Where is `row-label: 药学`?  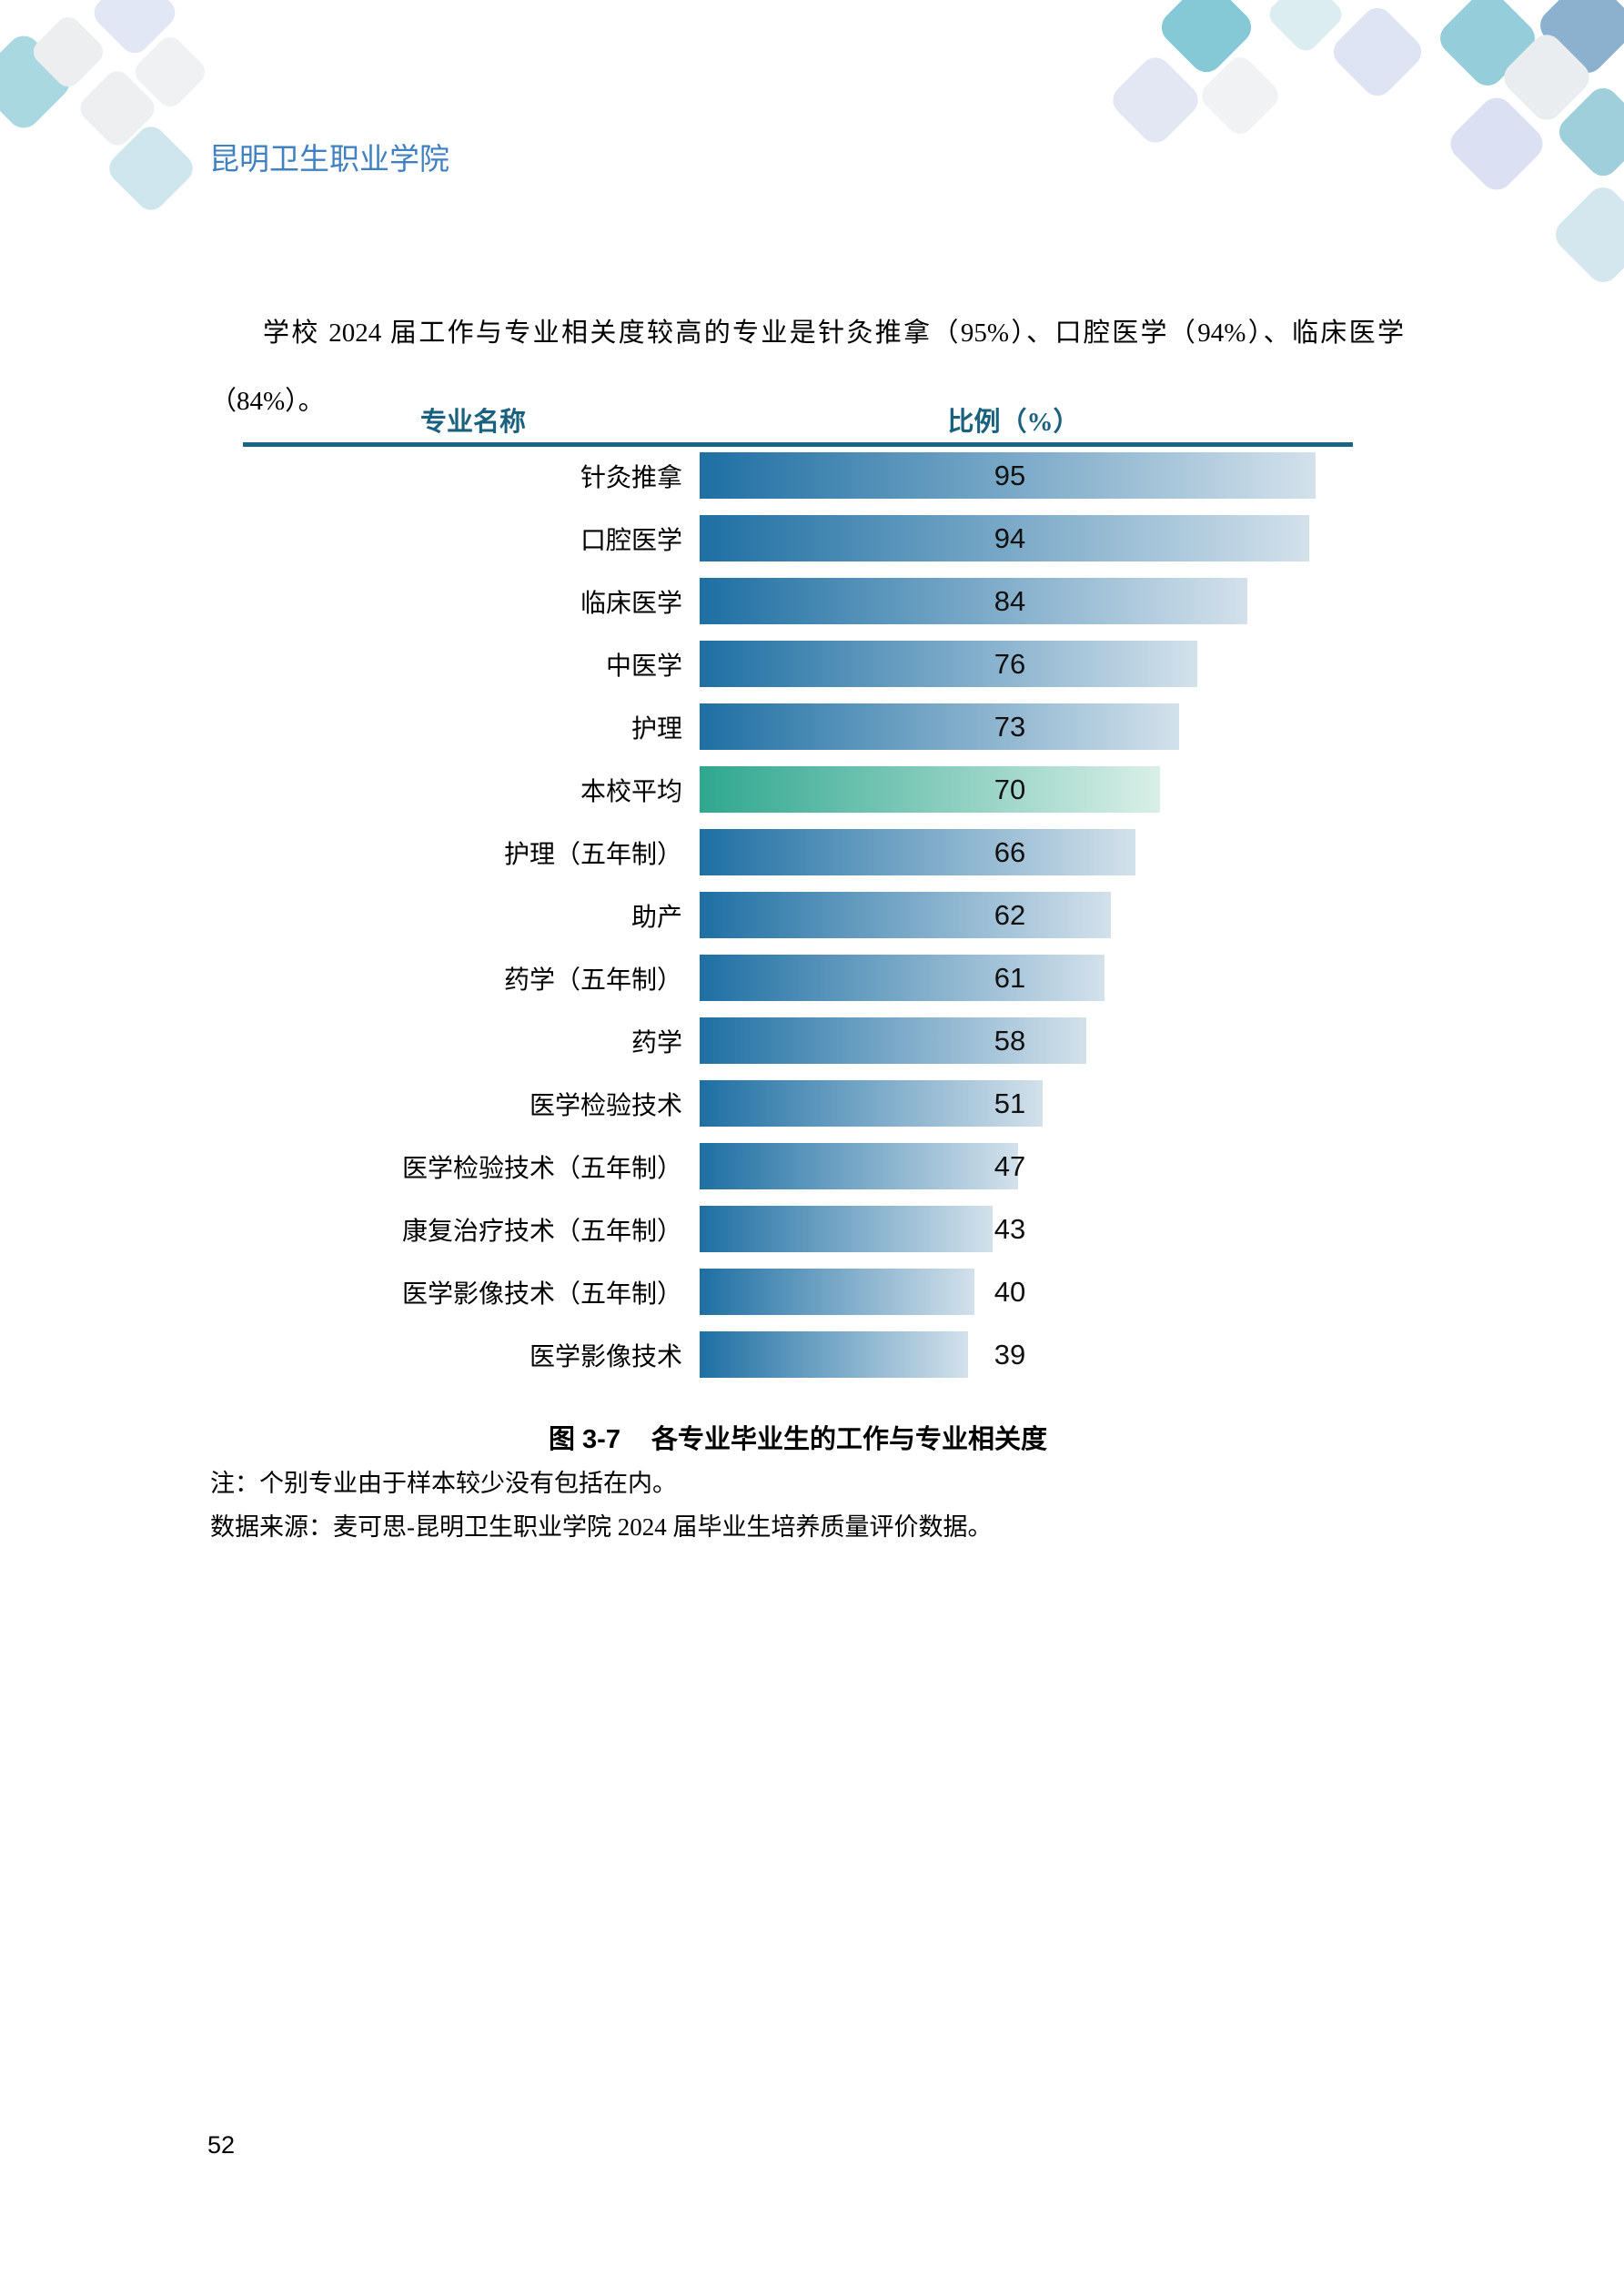 row-label: 药学 is located at coordinates (656, 1042).